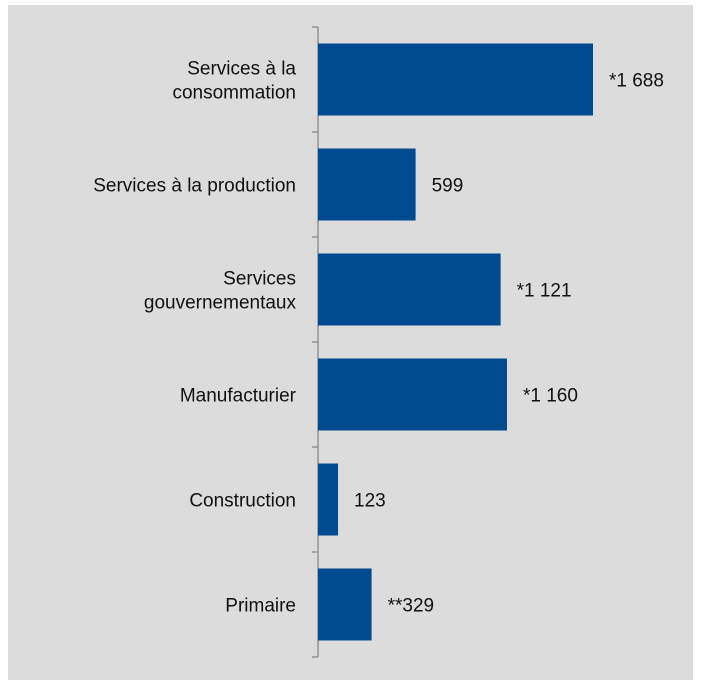 This screenshot has height=688, width=701. Describe the element at coordinates (636, 81) in the screenshot. I see `data-label: *1 688` at that location.